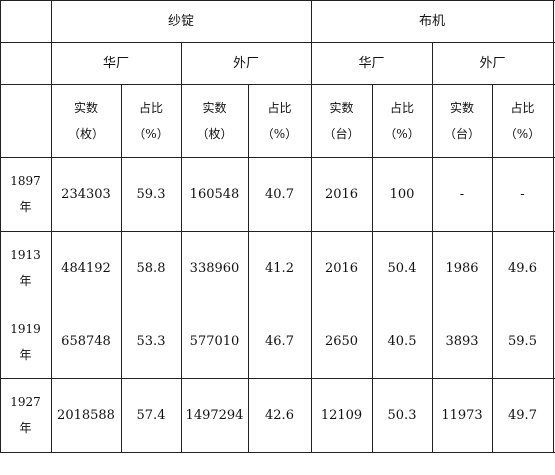 The height and width of the screenshot is (475, 555). Describe the element at coordinates (431, 21) in the screenshot. I see `header-looms: 布机` at that location.